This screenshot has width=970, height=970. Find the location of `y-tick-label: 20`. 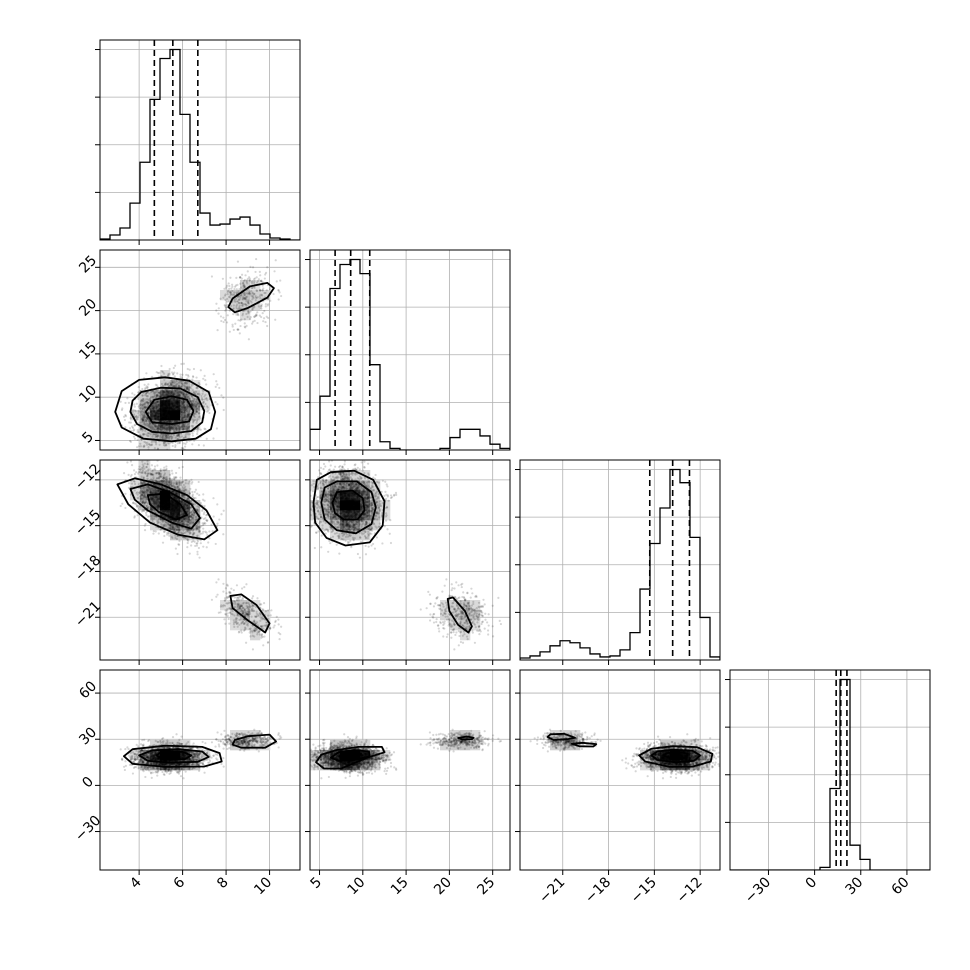

y-tick-label: 20 is located at coordinates (88, 308).